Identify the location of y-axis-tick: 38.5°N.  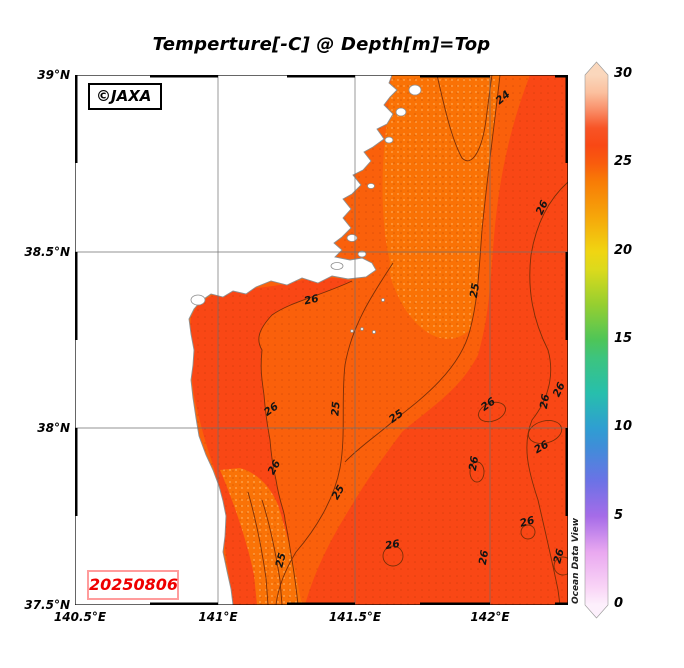
(47, 252).